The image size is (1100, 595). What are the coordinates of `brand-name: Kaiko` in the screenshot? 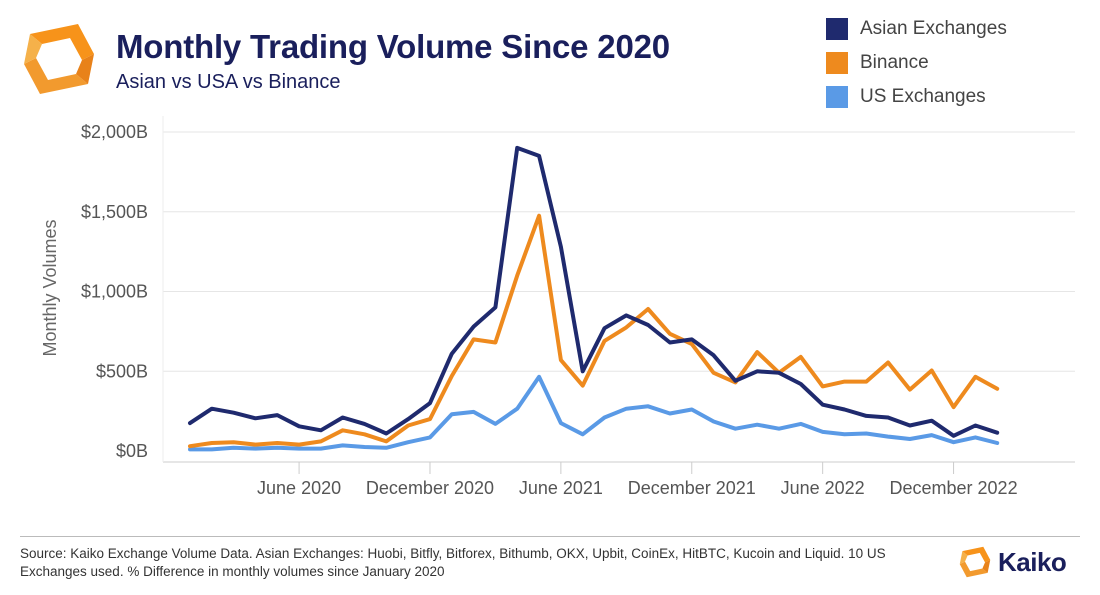 It's located at (1032, 561).